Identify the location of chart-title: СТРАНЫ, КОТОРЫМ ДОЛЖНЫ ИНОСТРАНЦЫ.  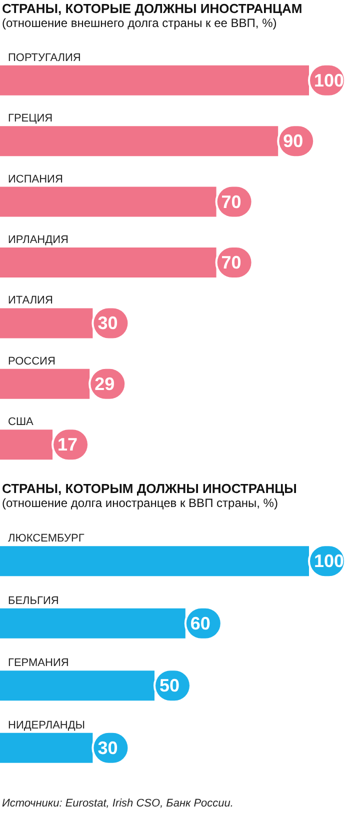
(149, 488).